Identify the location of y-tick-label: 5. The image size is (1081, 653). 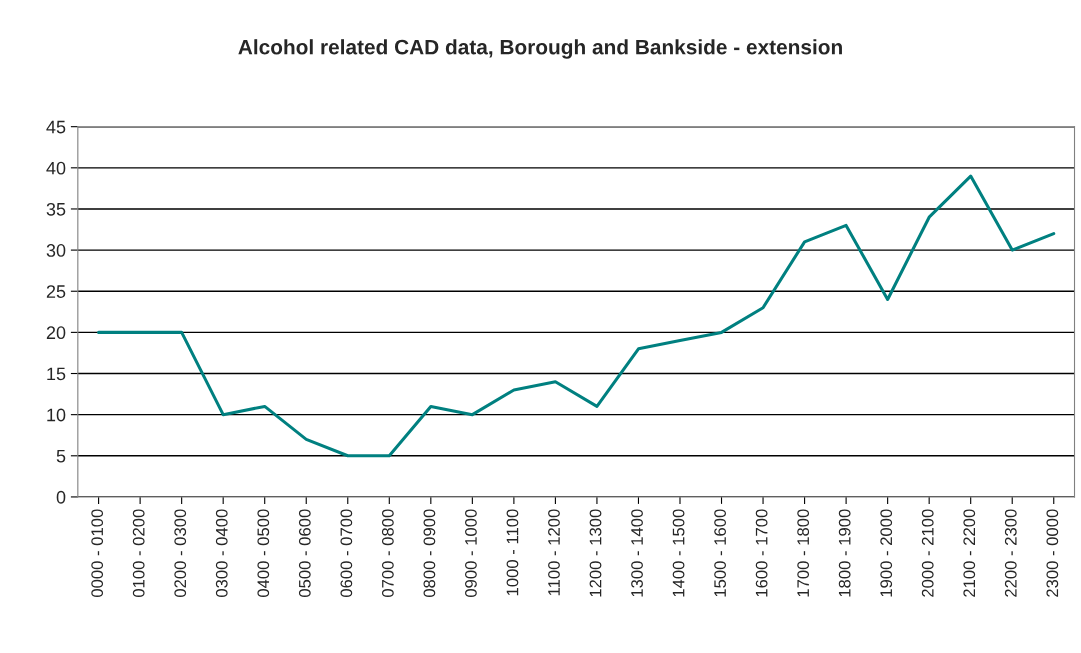
(61, 456).